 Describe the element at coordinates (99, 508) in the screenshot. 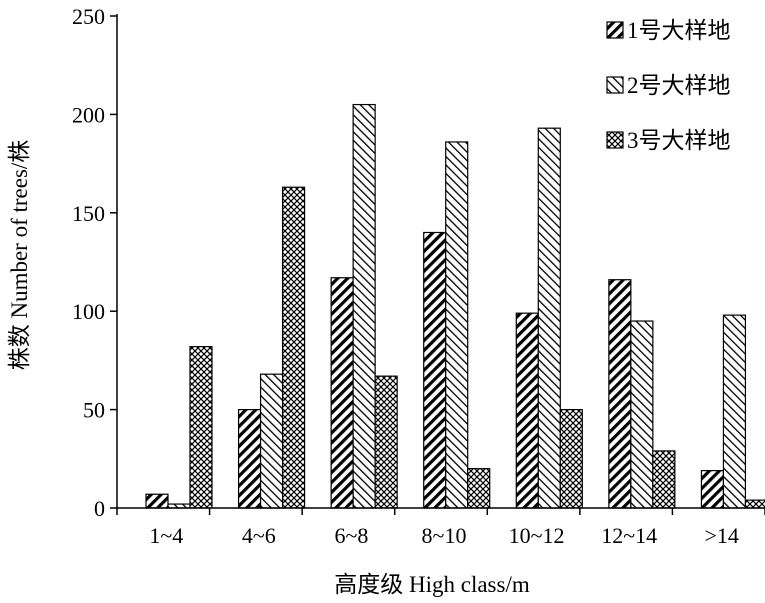

I see `y-tick-label-0: 0` at that location.